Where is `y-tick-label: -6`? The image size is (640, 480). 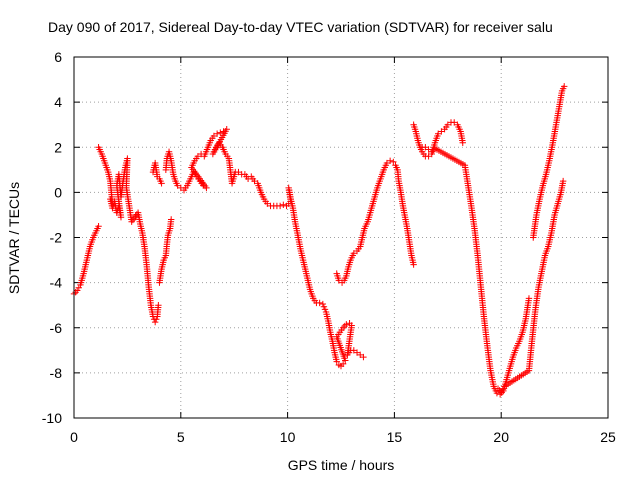 y-tick-label: -6 is located at coordinates (56, 328).